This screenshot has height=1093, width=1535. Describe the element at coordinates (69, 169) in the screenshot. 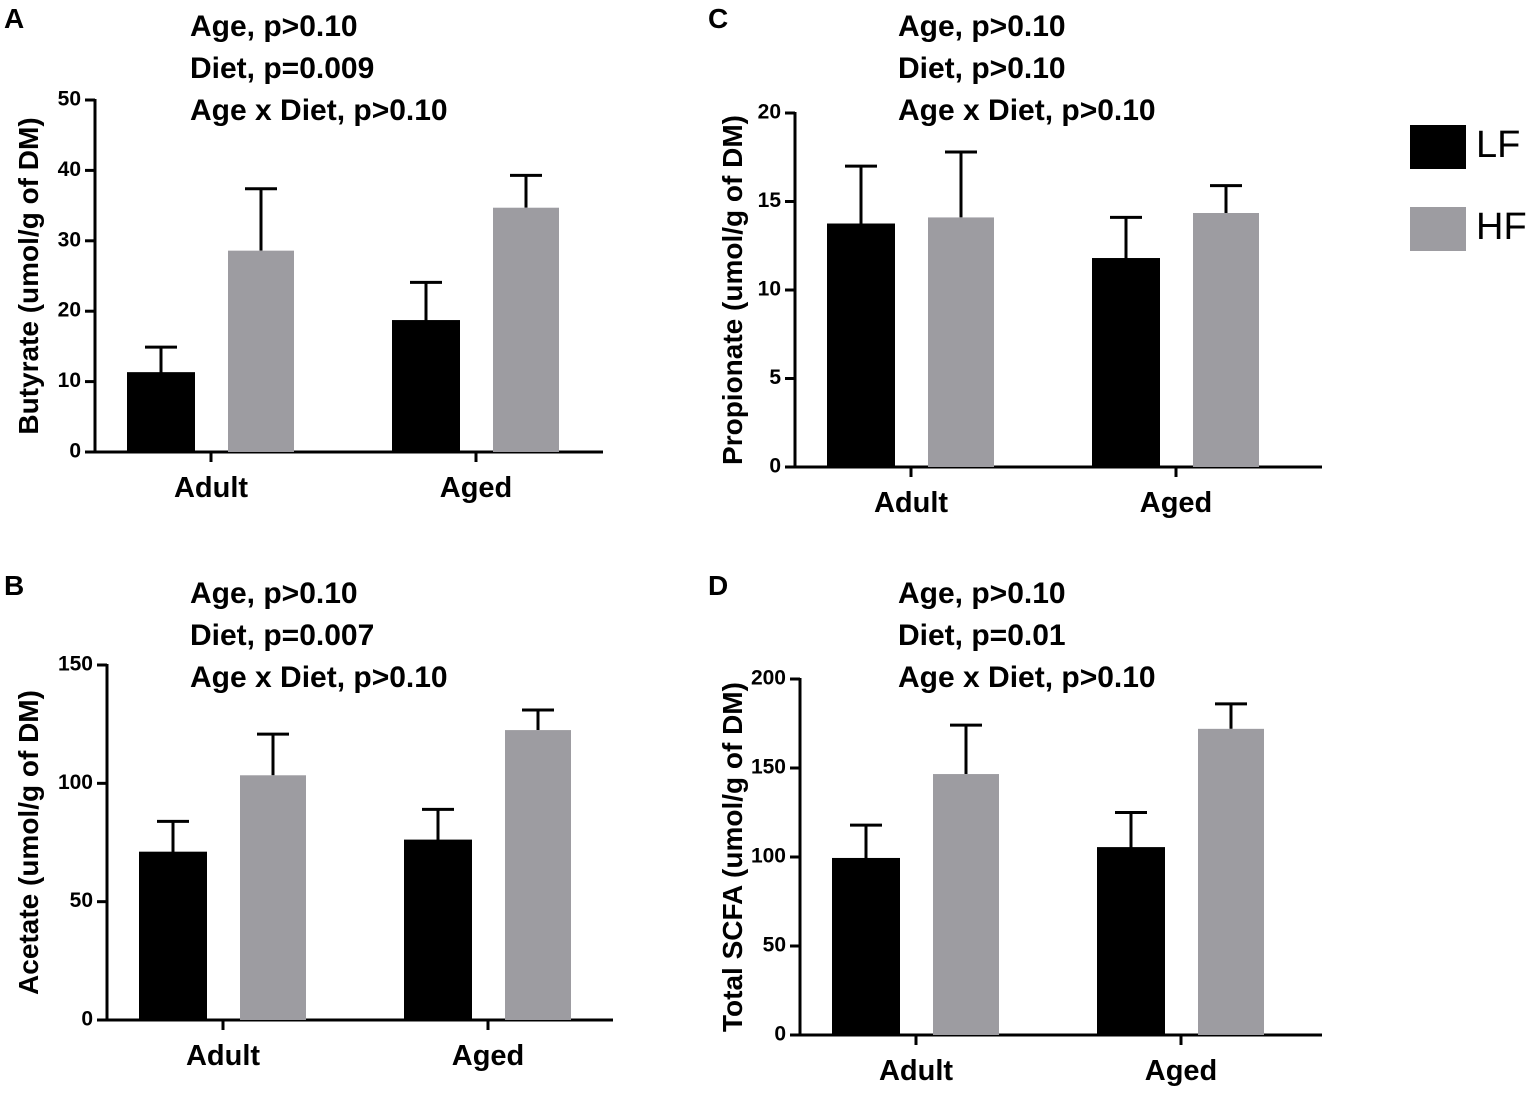

I see `y-tick-label: 40` at that location.